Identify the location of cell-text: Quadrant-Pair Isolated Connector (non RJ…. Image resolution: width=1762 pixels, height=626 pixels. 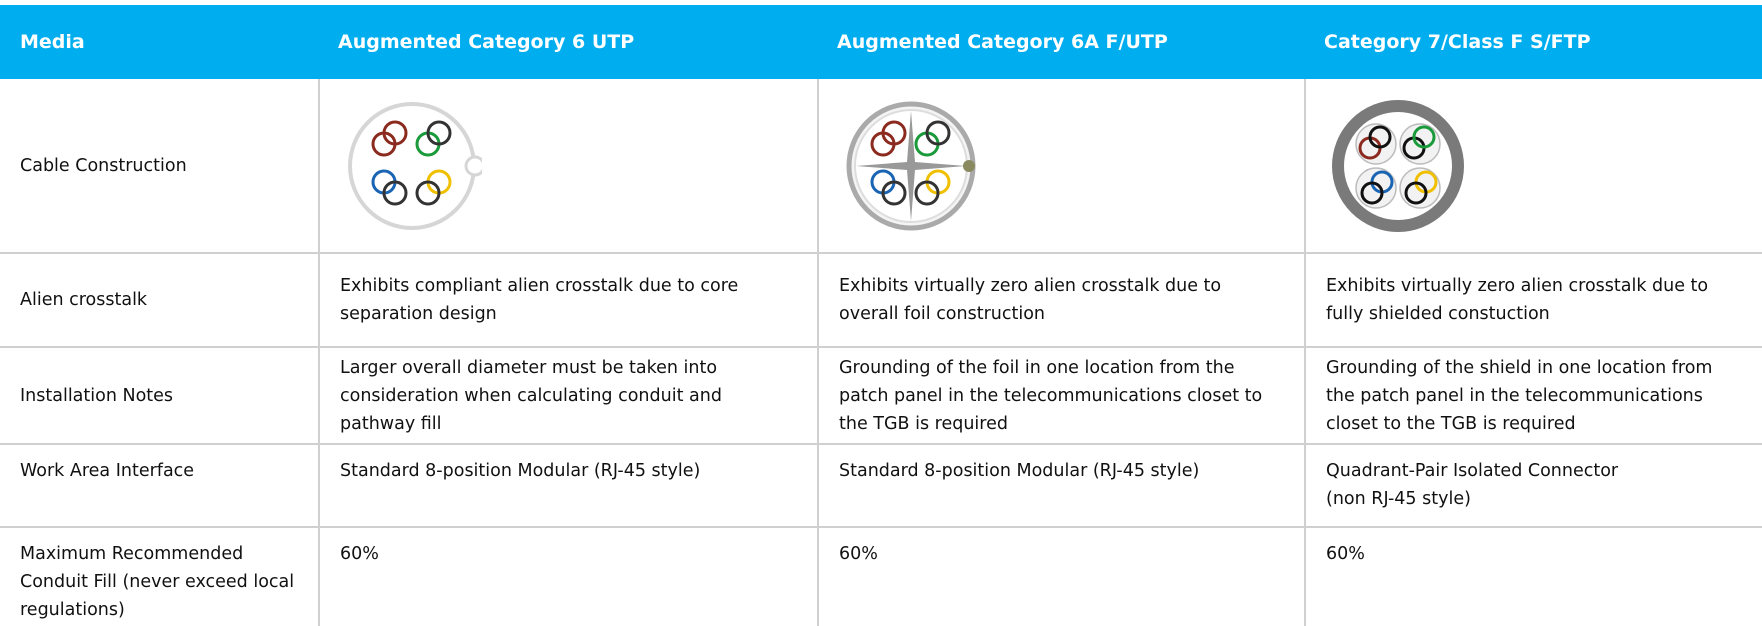
(1472, 485).